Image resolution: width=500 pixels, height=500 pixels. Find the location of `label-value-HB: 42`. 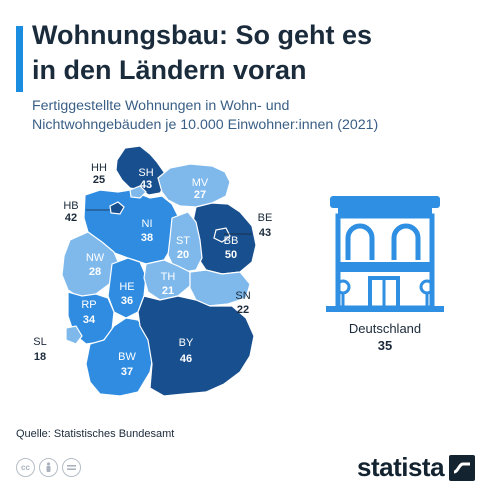

label-value-HB: 42 is located at coordinates (71, 218).